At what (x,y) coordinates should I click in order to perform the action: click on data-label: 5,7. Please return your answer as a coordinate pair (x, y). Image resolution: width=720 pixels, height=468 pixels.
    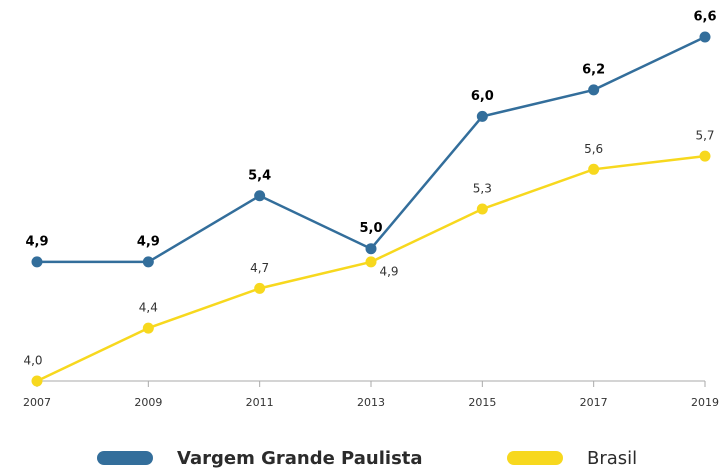
    Looking at the image, I should click on (704, 136).